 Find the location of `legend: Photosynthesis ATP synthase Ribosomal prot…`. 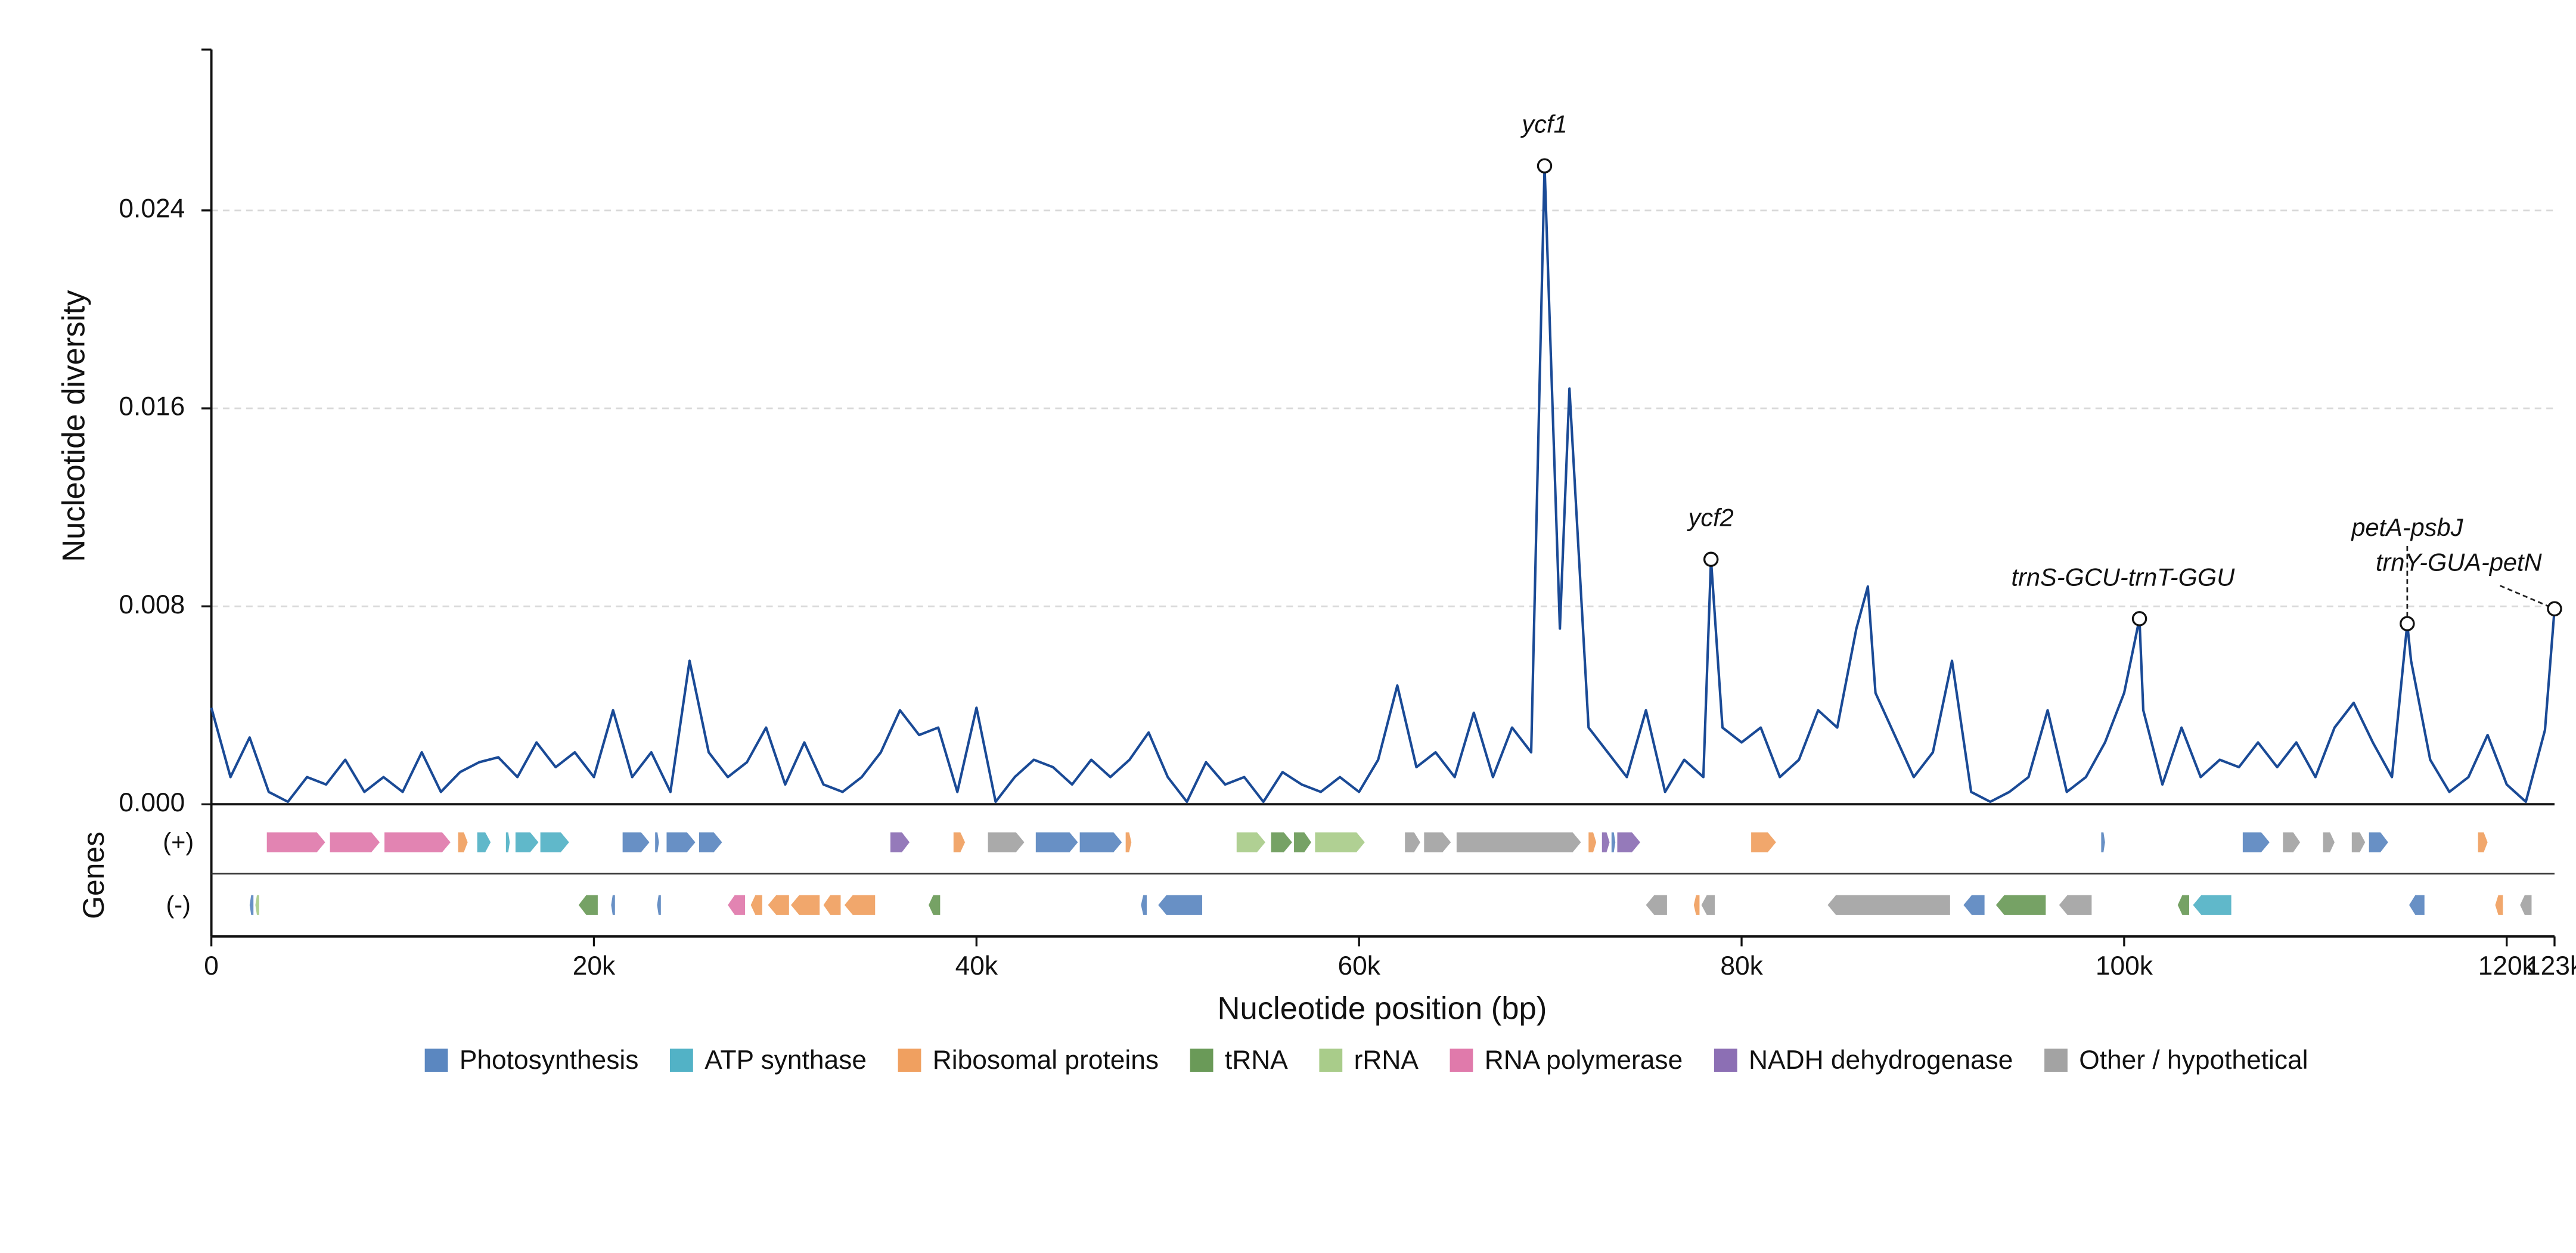

legend: Photosynthesis ATP synthase Ribosomal prot… is located at coordinates (1366, 1060).